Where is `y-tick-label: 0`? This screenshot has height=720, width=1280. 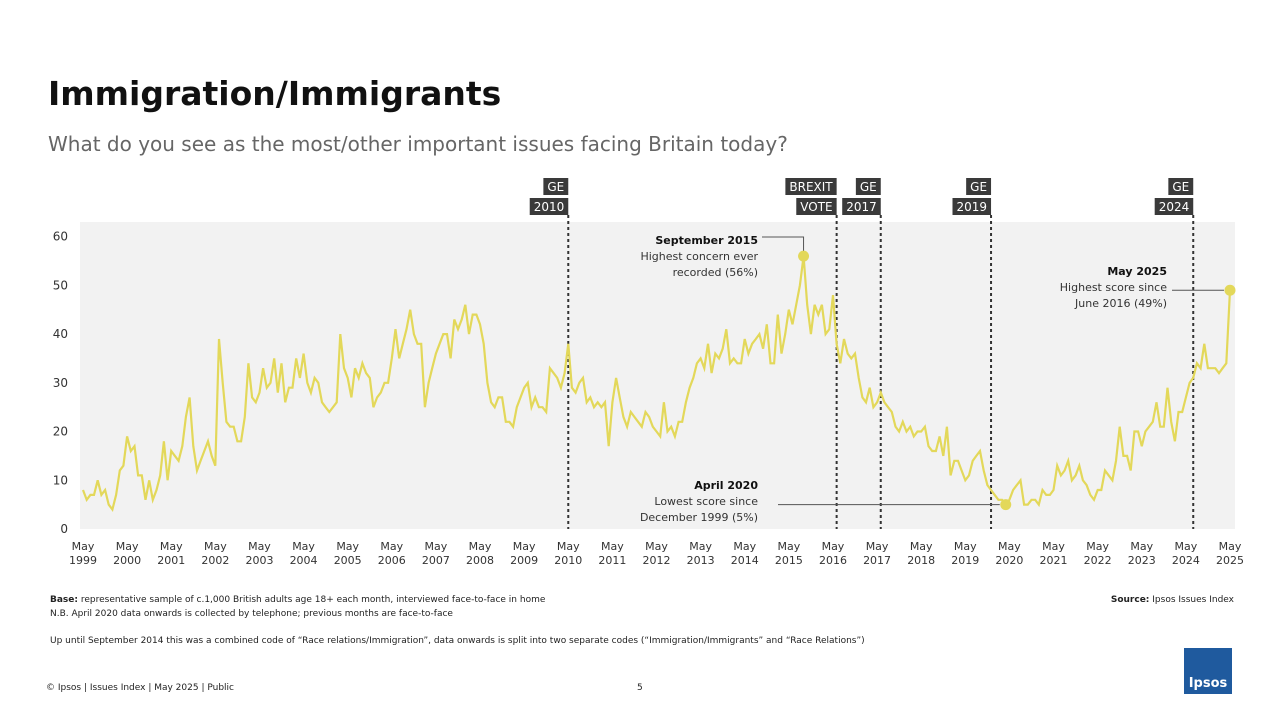 y-tick-label: 0 is located at coordinates (64, 529).